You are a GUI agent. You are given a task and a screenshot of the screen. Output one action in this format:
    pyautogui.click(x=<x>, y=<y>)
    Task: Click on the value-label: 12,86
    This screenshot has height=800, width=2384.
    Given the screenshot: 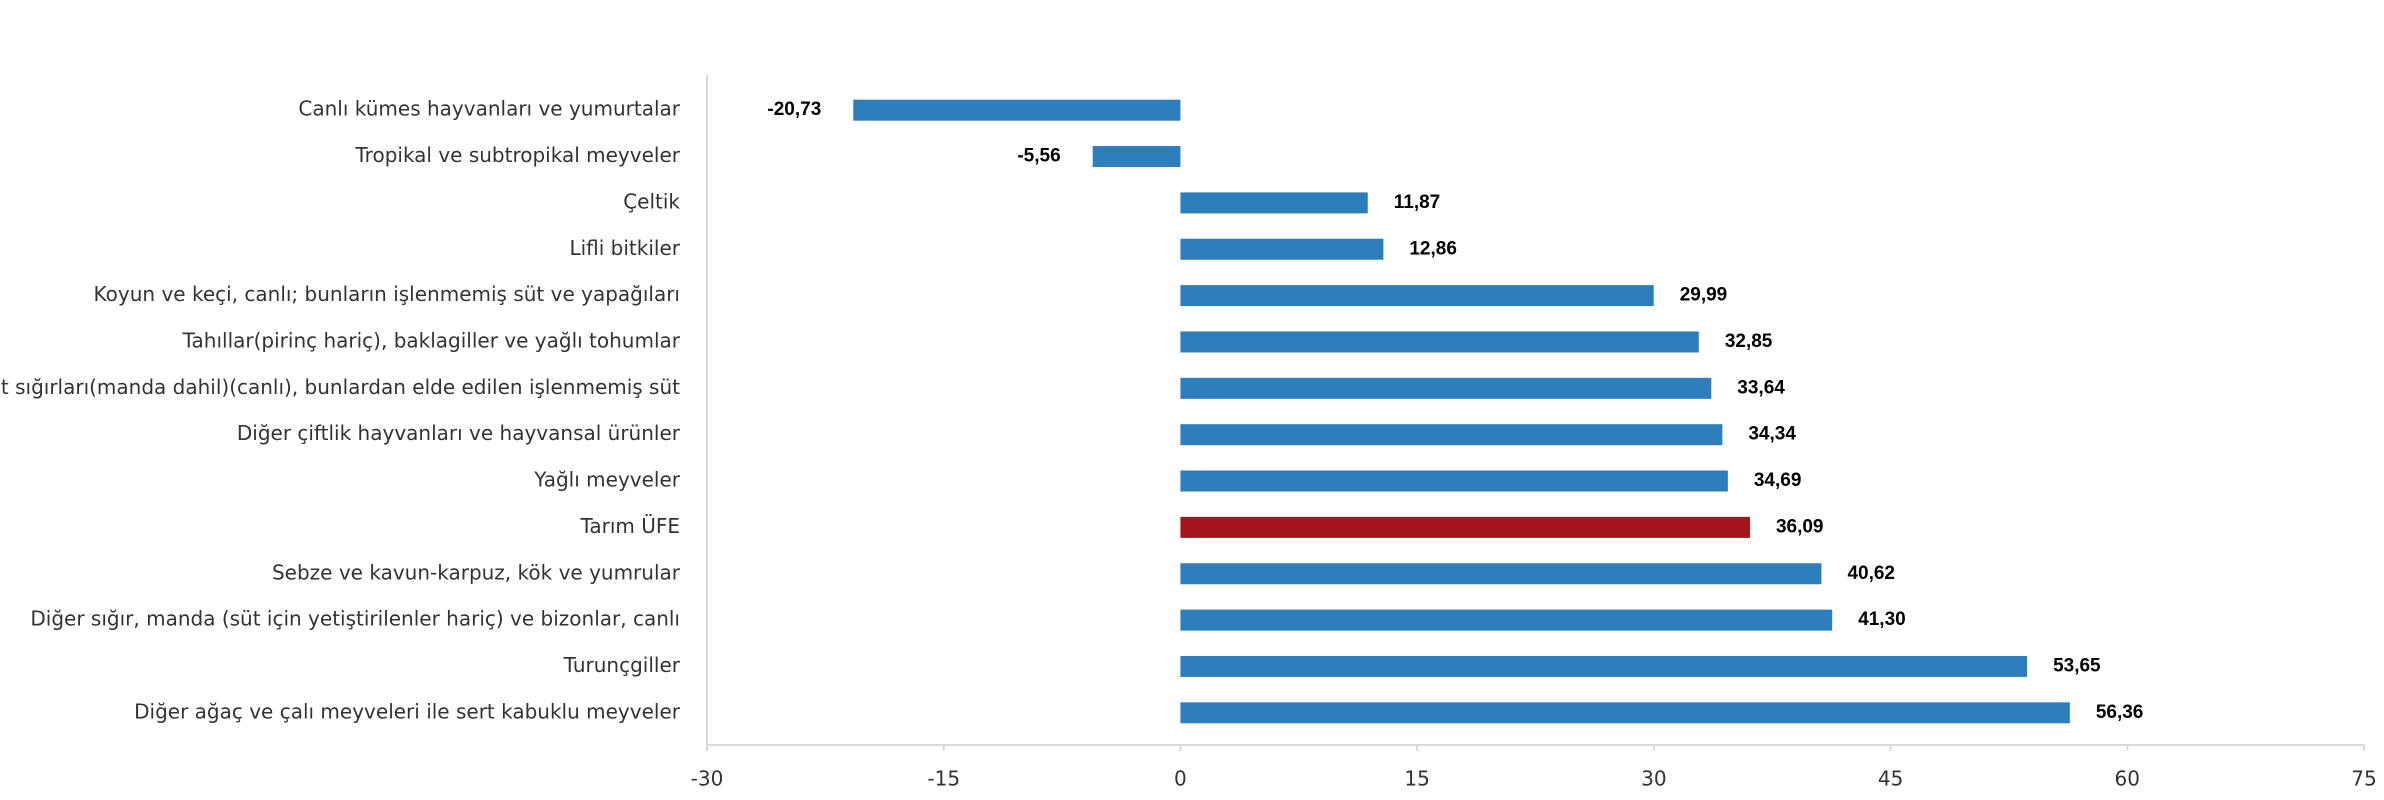 What is the action you would take?
    pyautogui.click(x=1433, y=248)
    